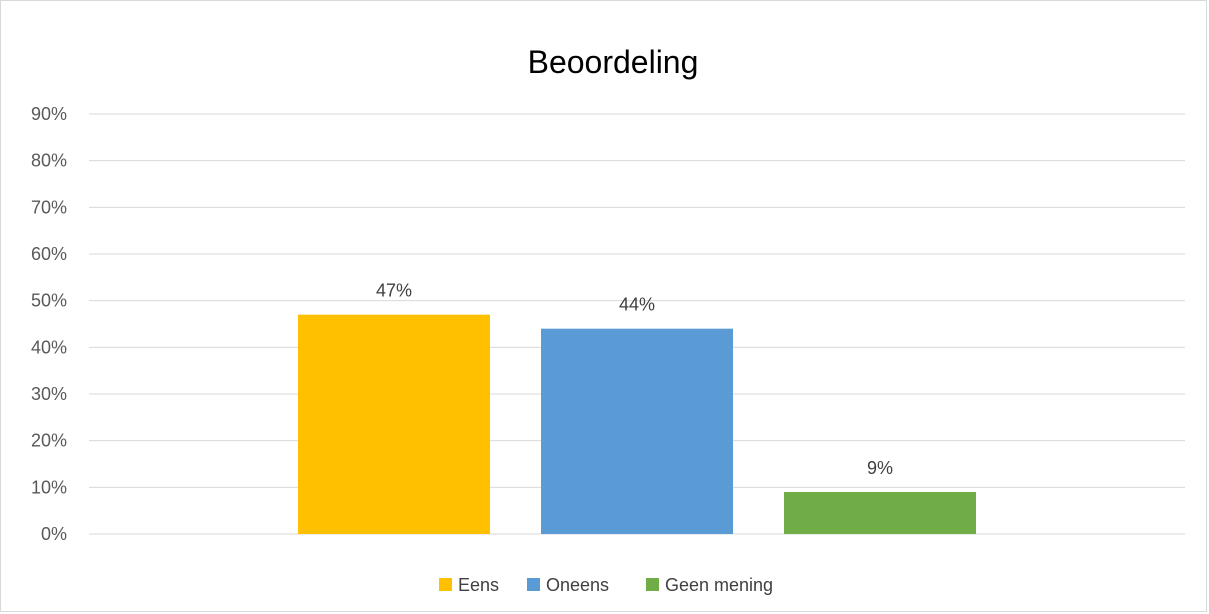 The image size is (1209, 614). What do you see at coordinates (880, 468) in the screenshot?
I see `data-label: 9%` at bounding box center [880, 468].